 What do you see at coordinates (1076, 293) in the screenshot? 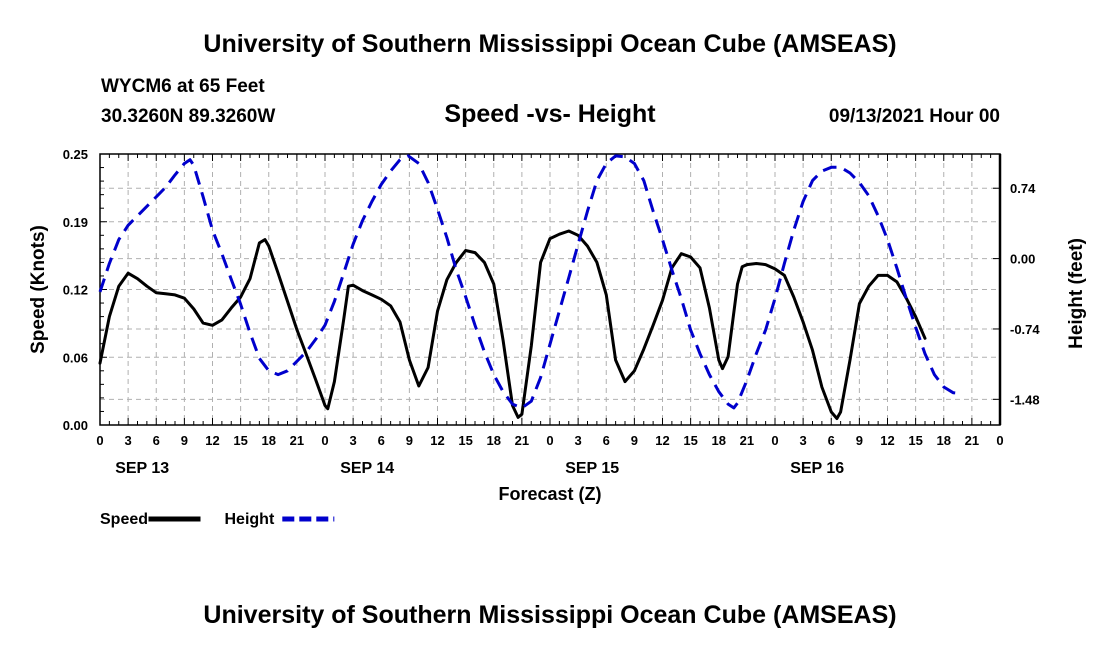
I see `y-axis-label-right: Height (feet)` at bounding box center [1076, 293].